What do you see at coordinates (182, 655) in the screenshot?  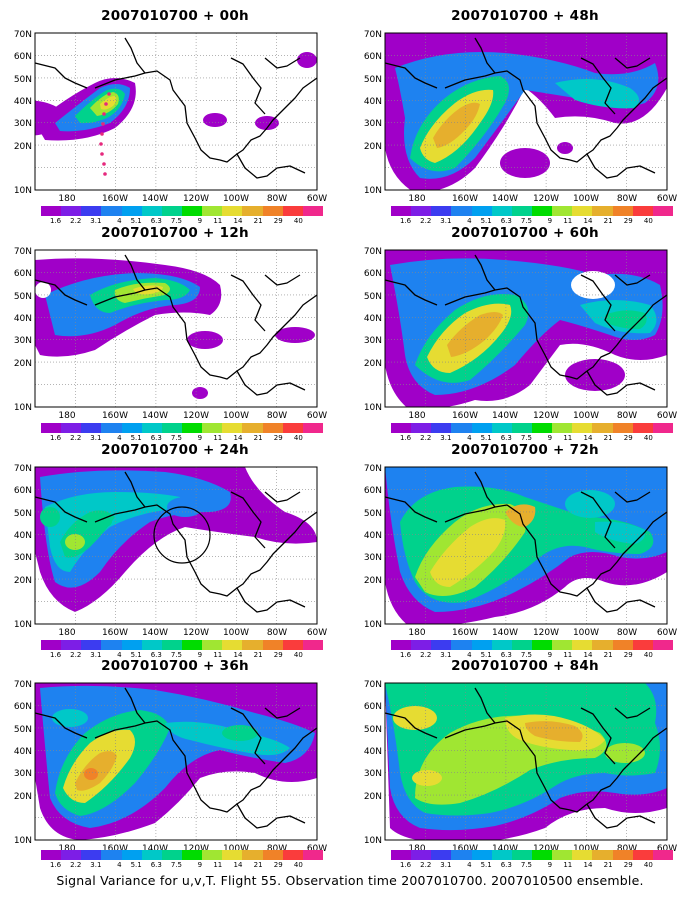 I see `colorbar-labels: 1.6 2.2 3.1 4 5.1 6.3 7.5 9 11 14 21 29 40` at bounding box center [182, 655].